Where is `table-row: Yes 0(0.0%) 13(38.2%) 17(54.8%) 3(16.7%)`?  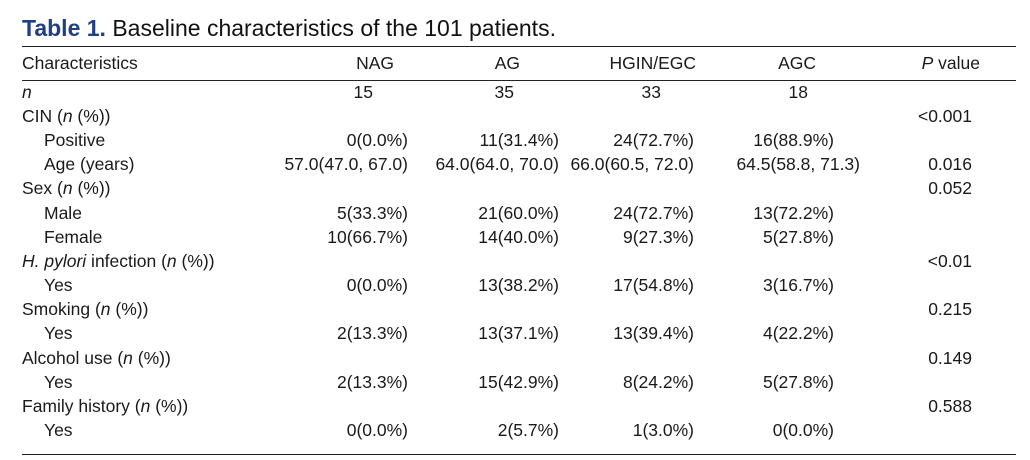
table-row: Yes 0(0.0%) 13(38.2%) 17(54.8%) 3(16.7%) is located at coordinates (519, 286).